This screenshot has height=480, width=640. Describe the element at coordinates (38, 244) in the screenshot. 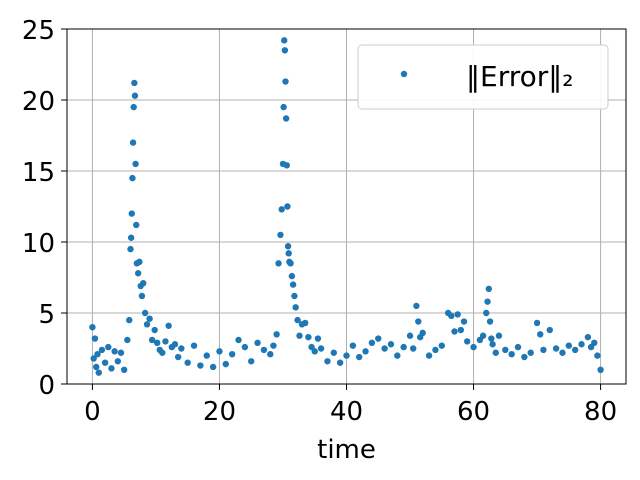

I see `y-tick-label: 10` at that location.